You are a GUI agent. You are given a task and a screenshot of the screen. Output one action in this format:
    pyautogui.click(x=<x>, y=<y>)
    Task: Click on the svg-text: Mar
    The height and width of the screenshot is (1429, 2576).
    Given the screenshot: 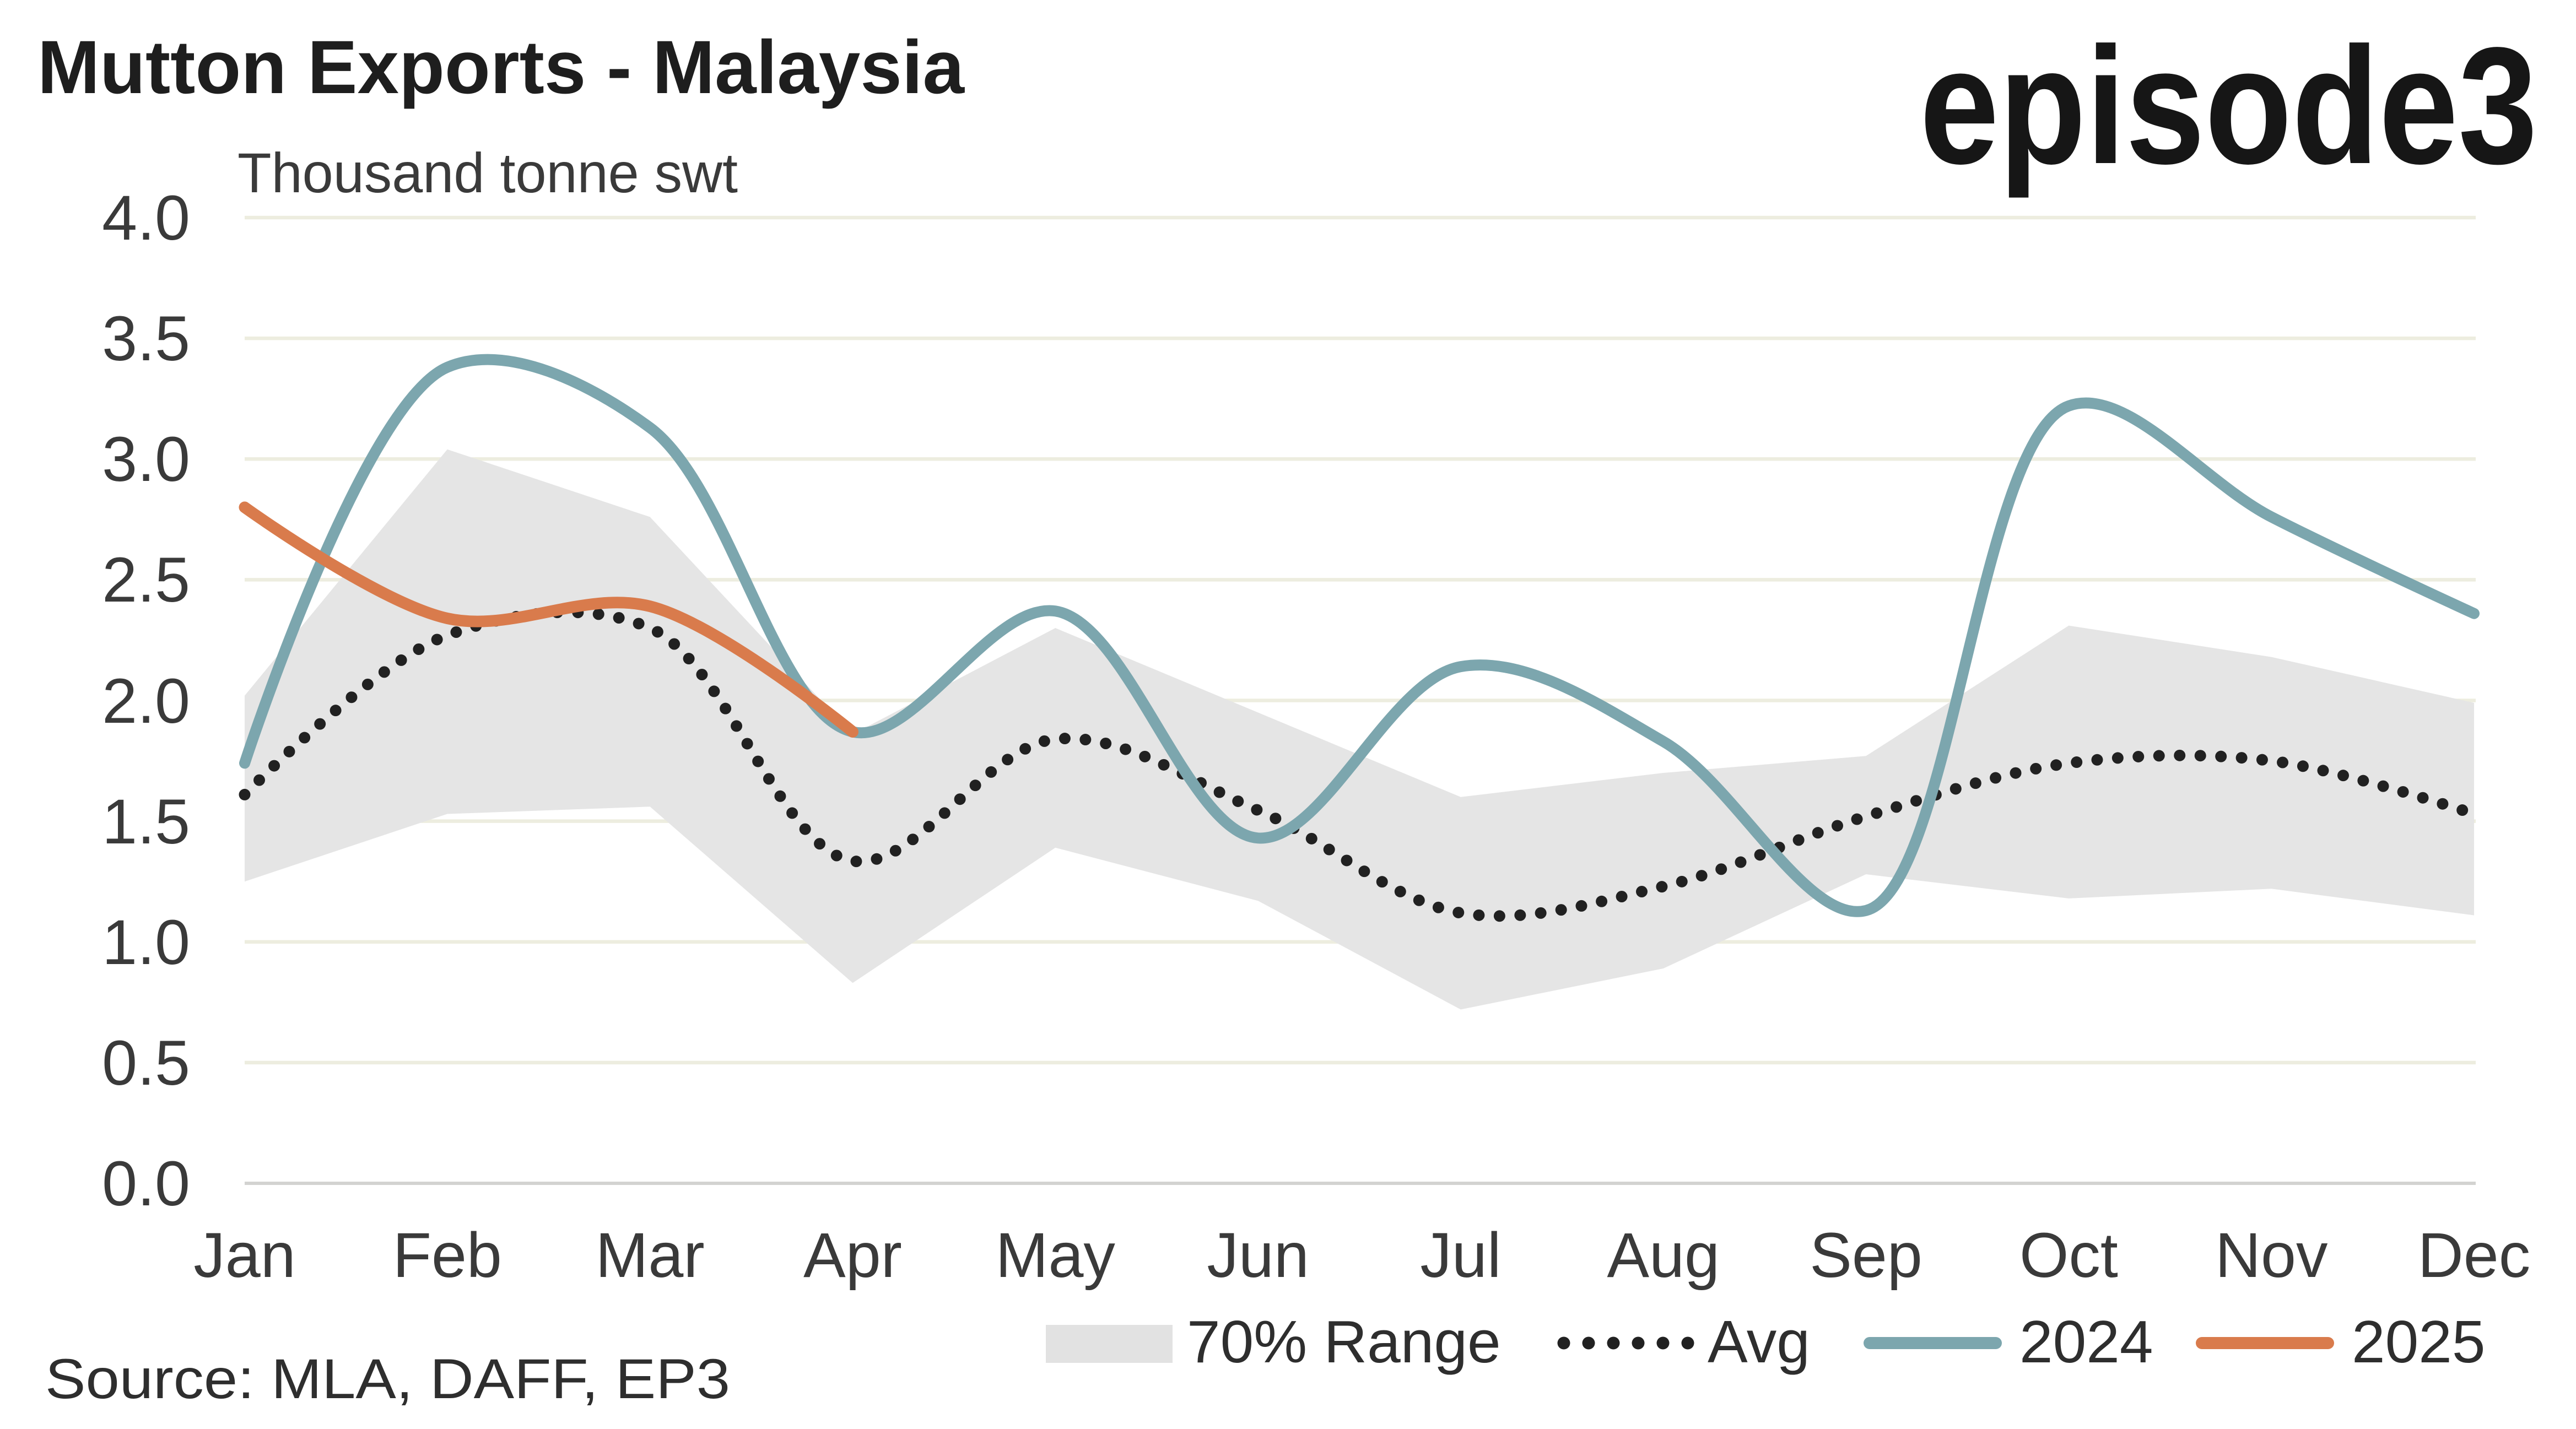 What is the action you would take?
    pyautogui.click(x=650, y=1255)
    